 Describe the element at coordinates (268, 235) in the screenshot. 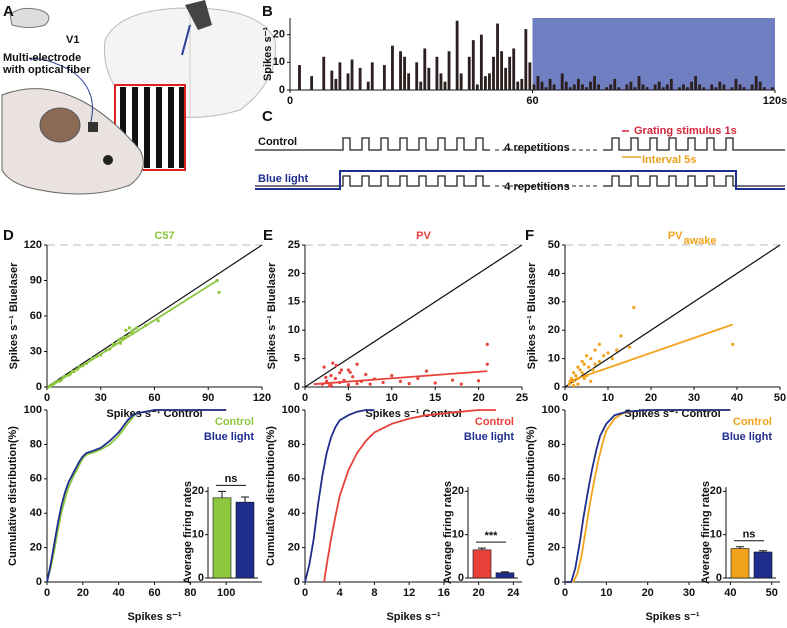

I see `panel-letter: E` at that location.